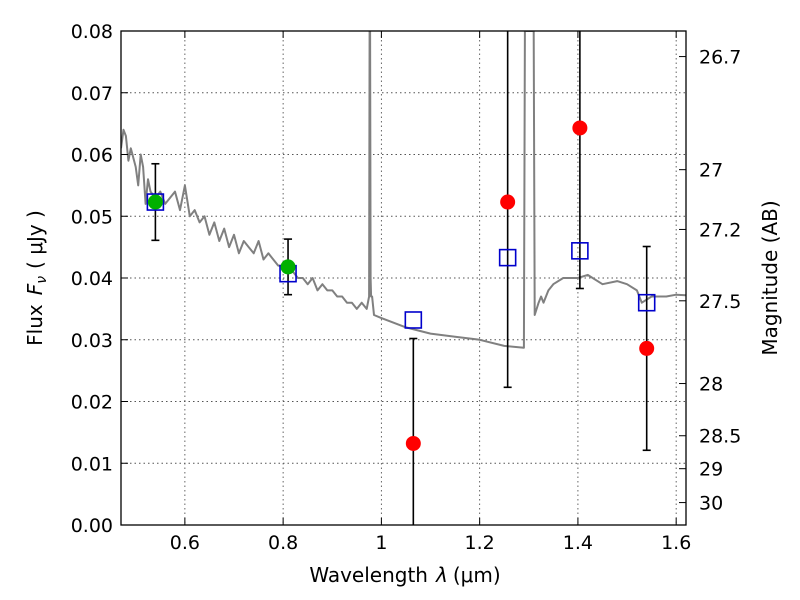  Describe the element at coordinates (92, 526) in the screenshot. I see `y-tick-label: 0.00` at that location.